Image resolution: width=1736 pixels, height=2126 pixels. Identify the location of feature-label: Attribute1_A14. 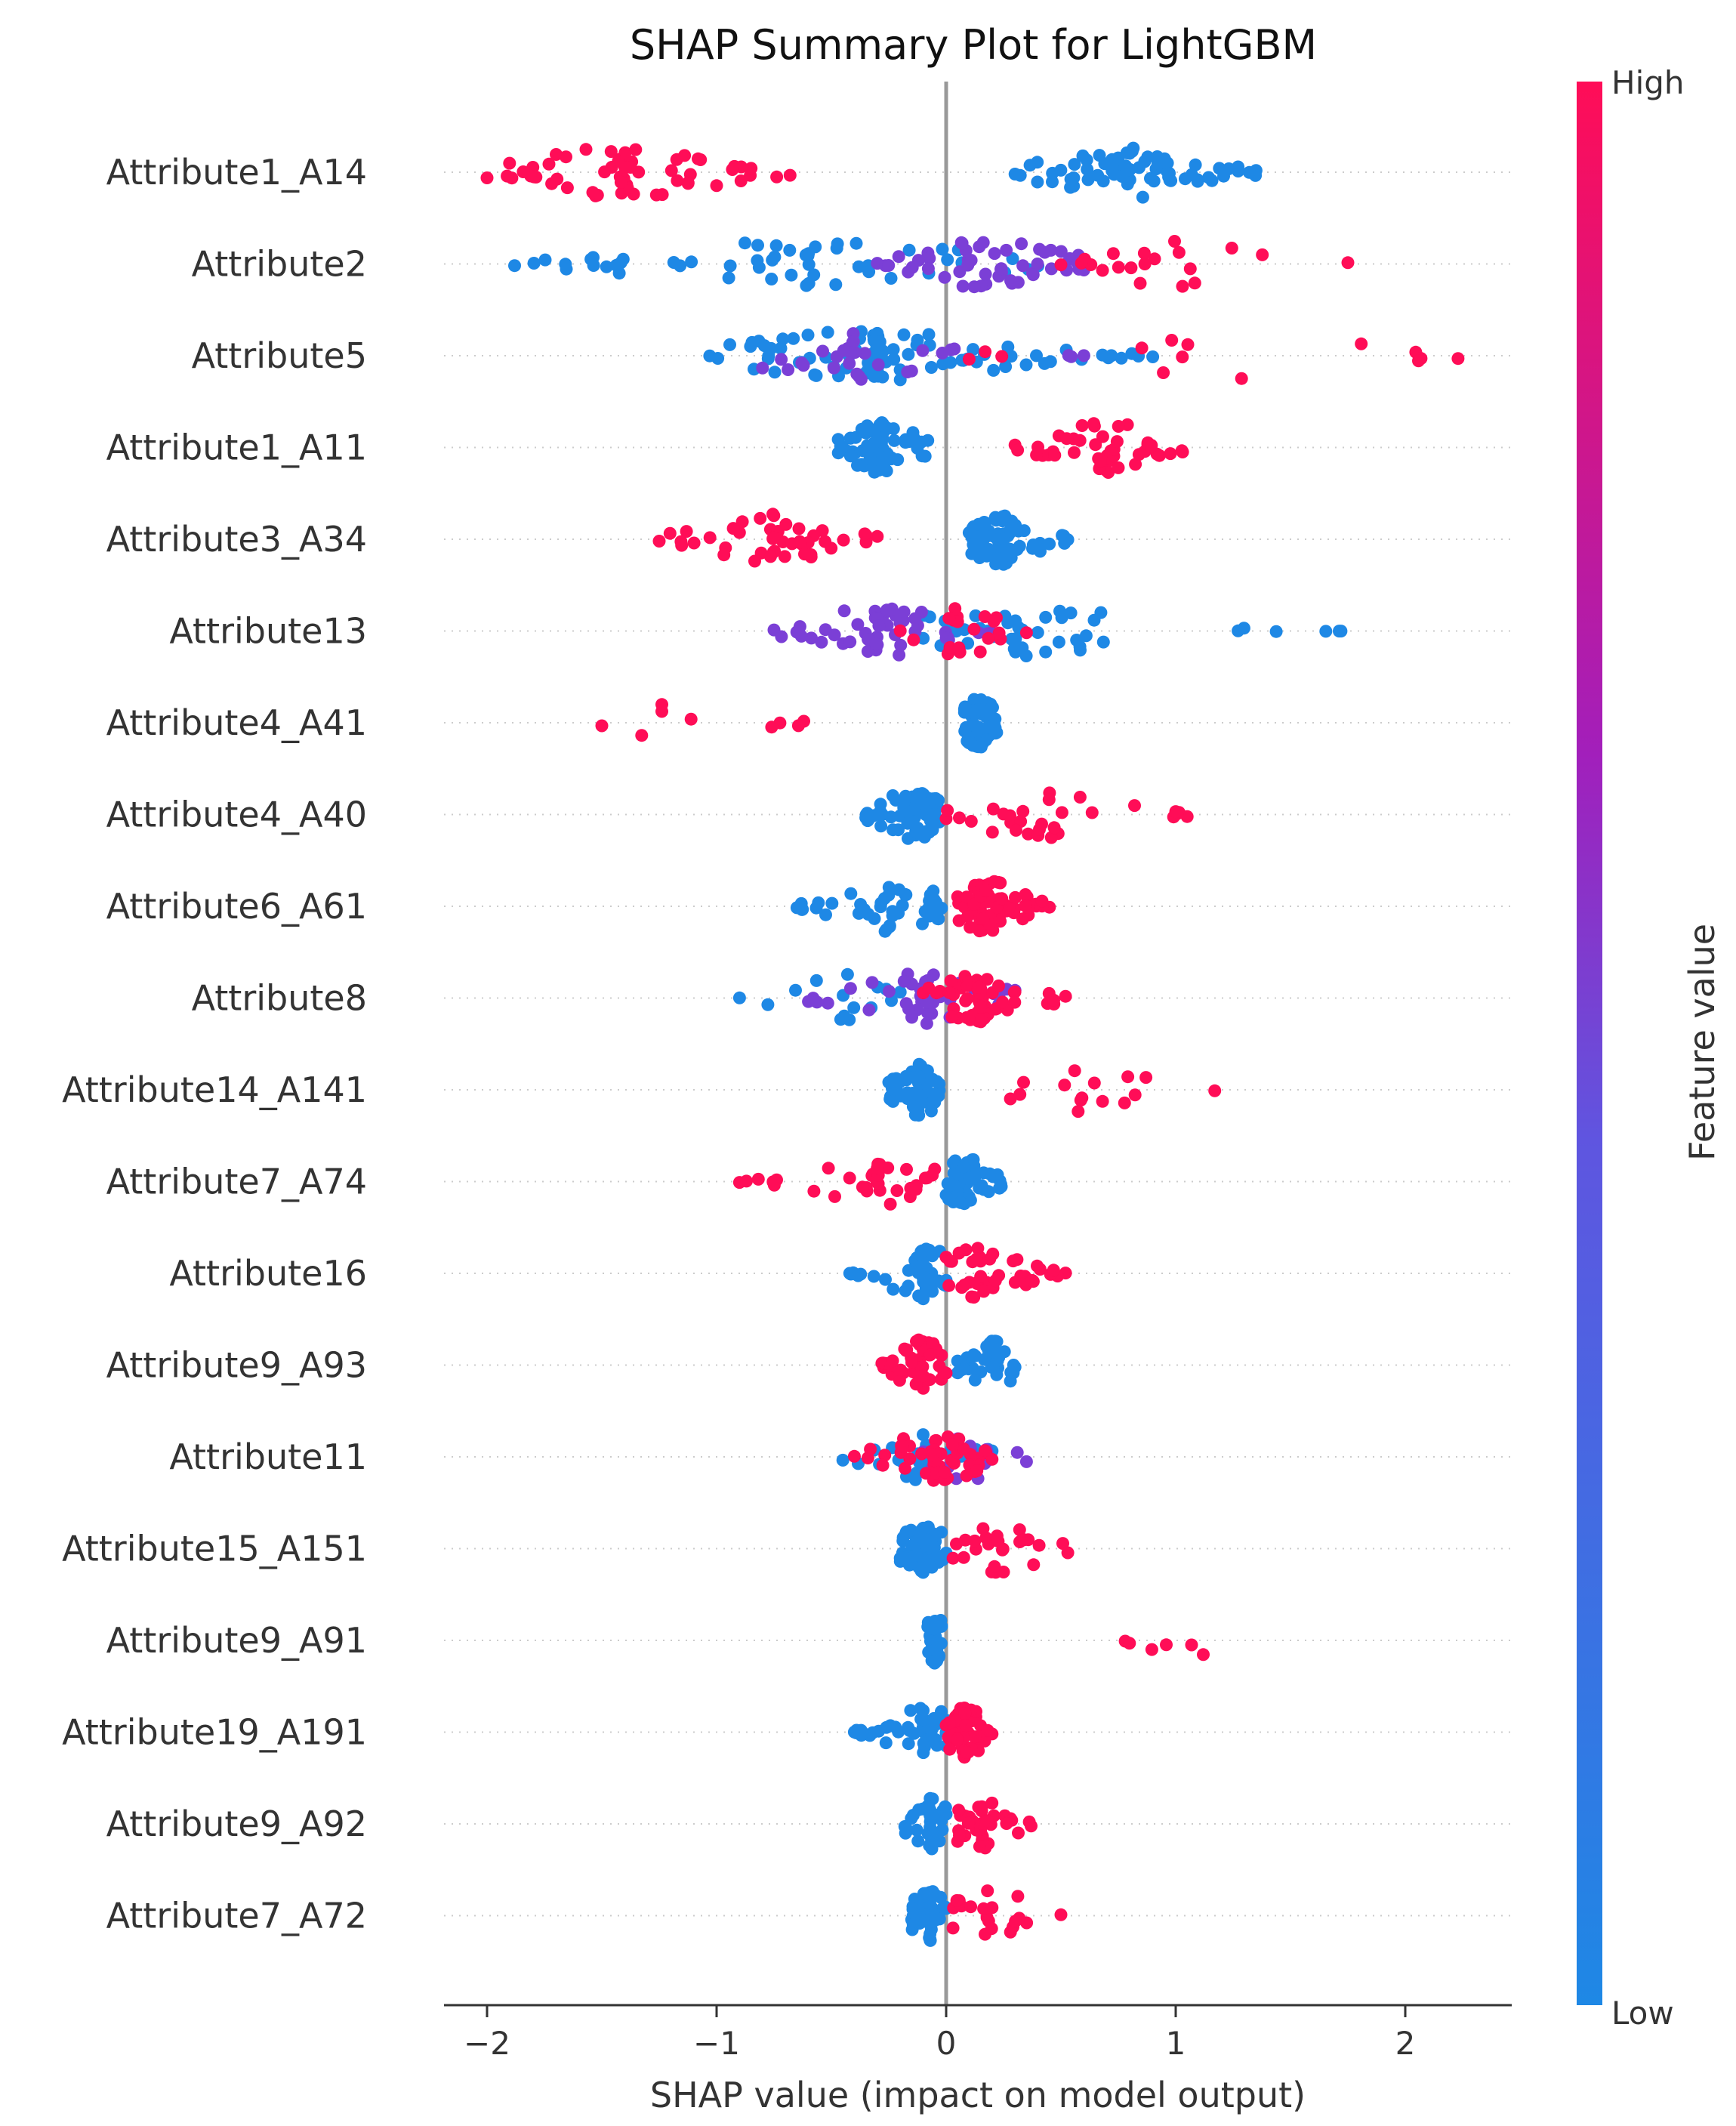
(237, 172).